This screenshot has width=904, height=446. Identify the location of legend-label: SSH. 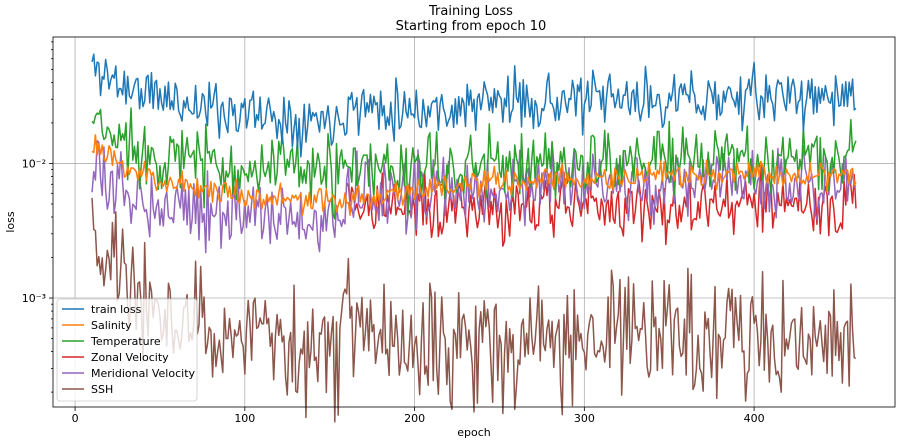
(102, 389).